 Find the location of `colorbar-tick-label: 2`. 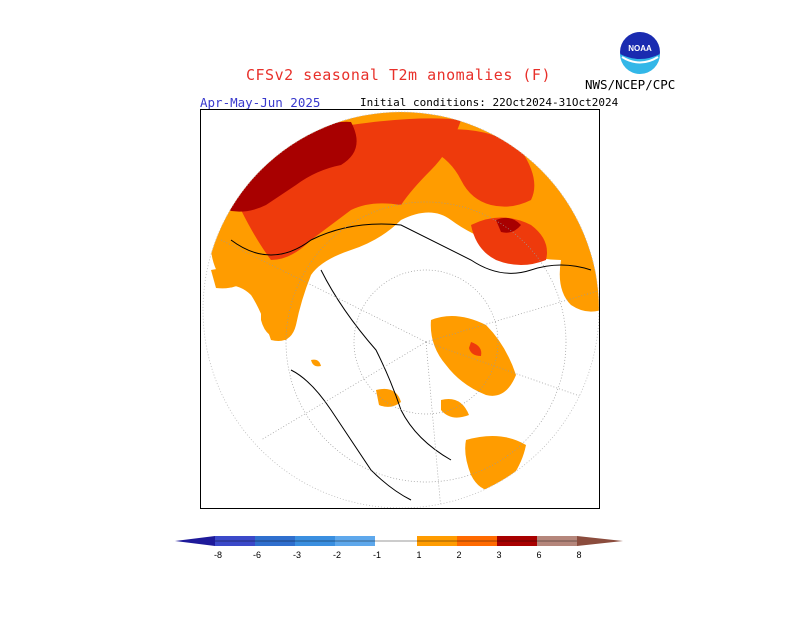

colorbar-tick-label: 2 is located at coordinates (458, 555).